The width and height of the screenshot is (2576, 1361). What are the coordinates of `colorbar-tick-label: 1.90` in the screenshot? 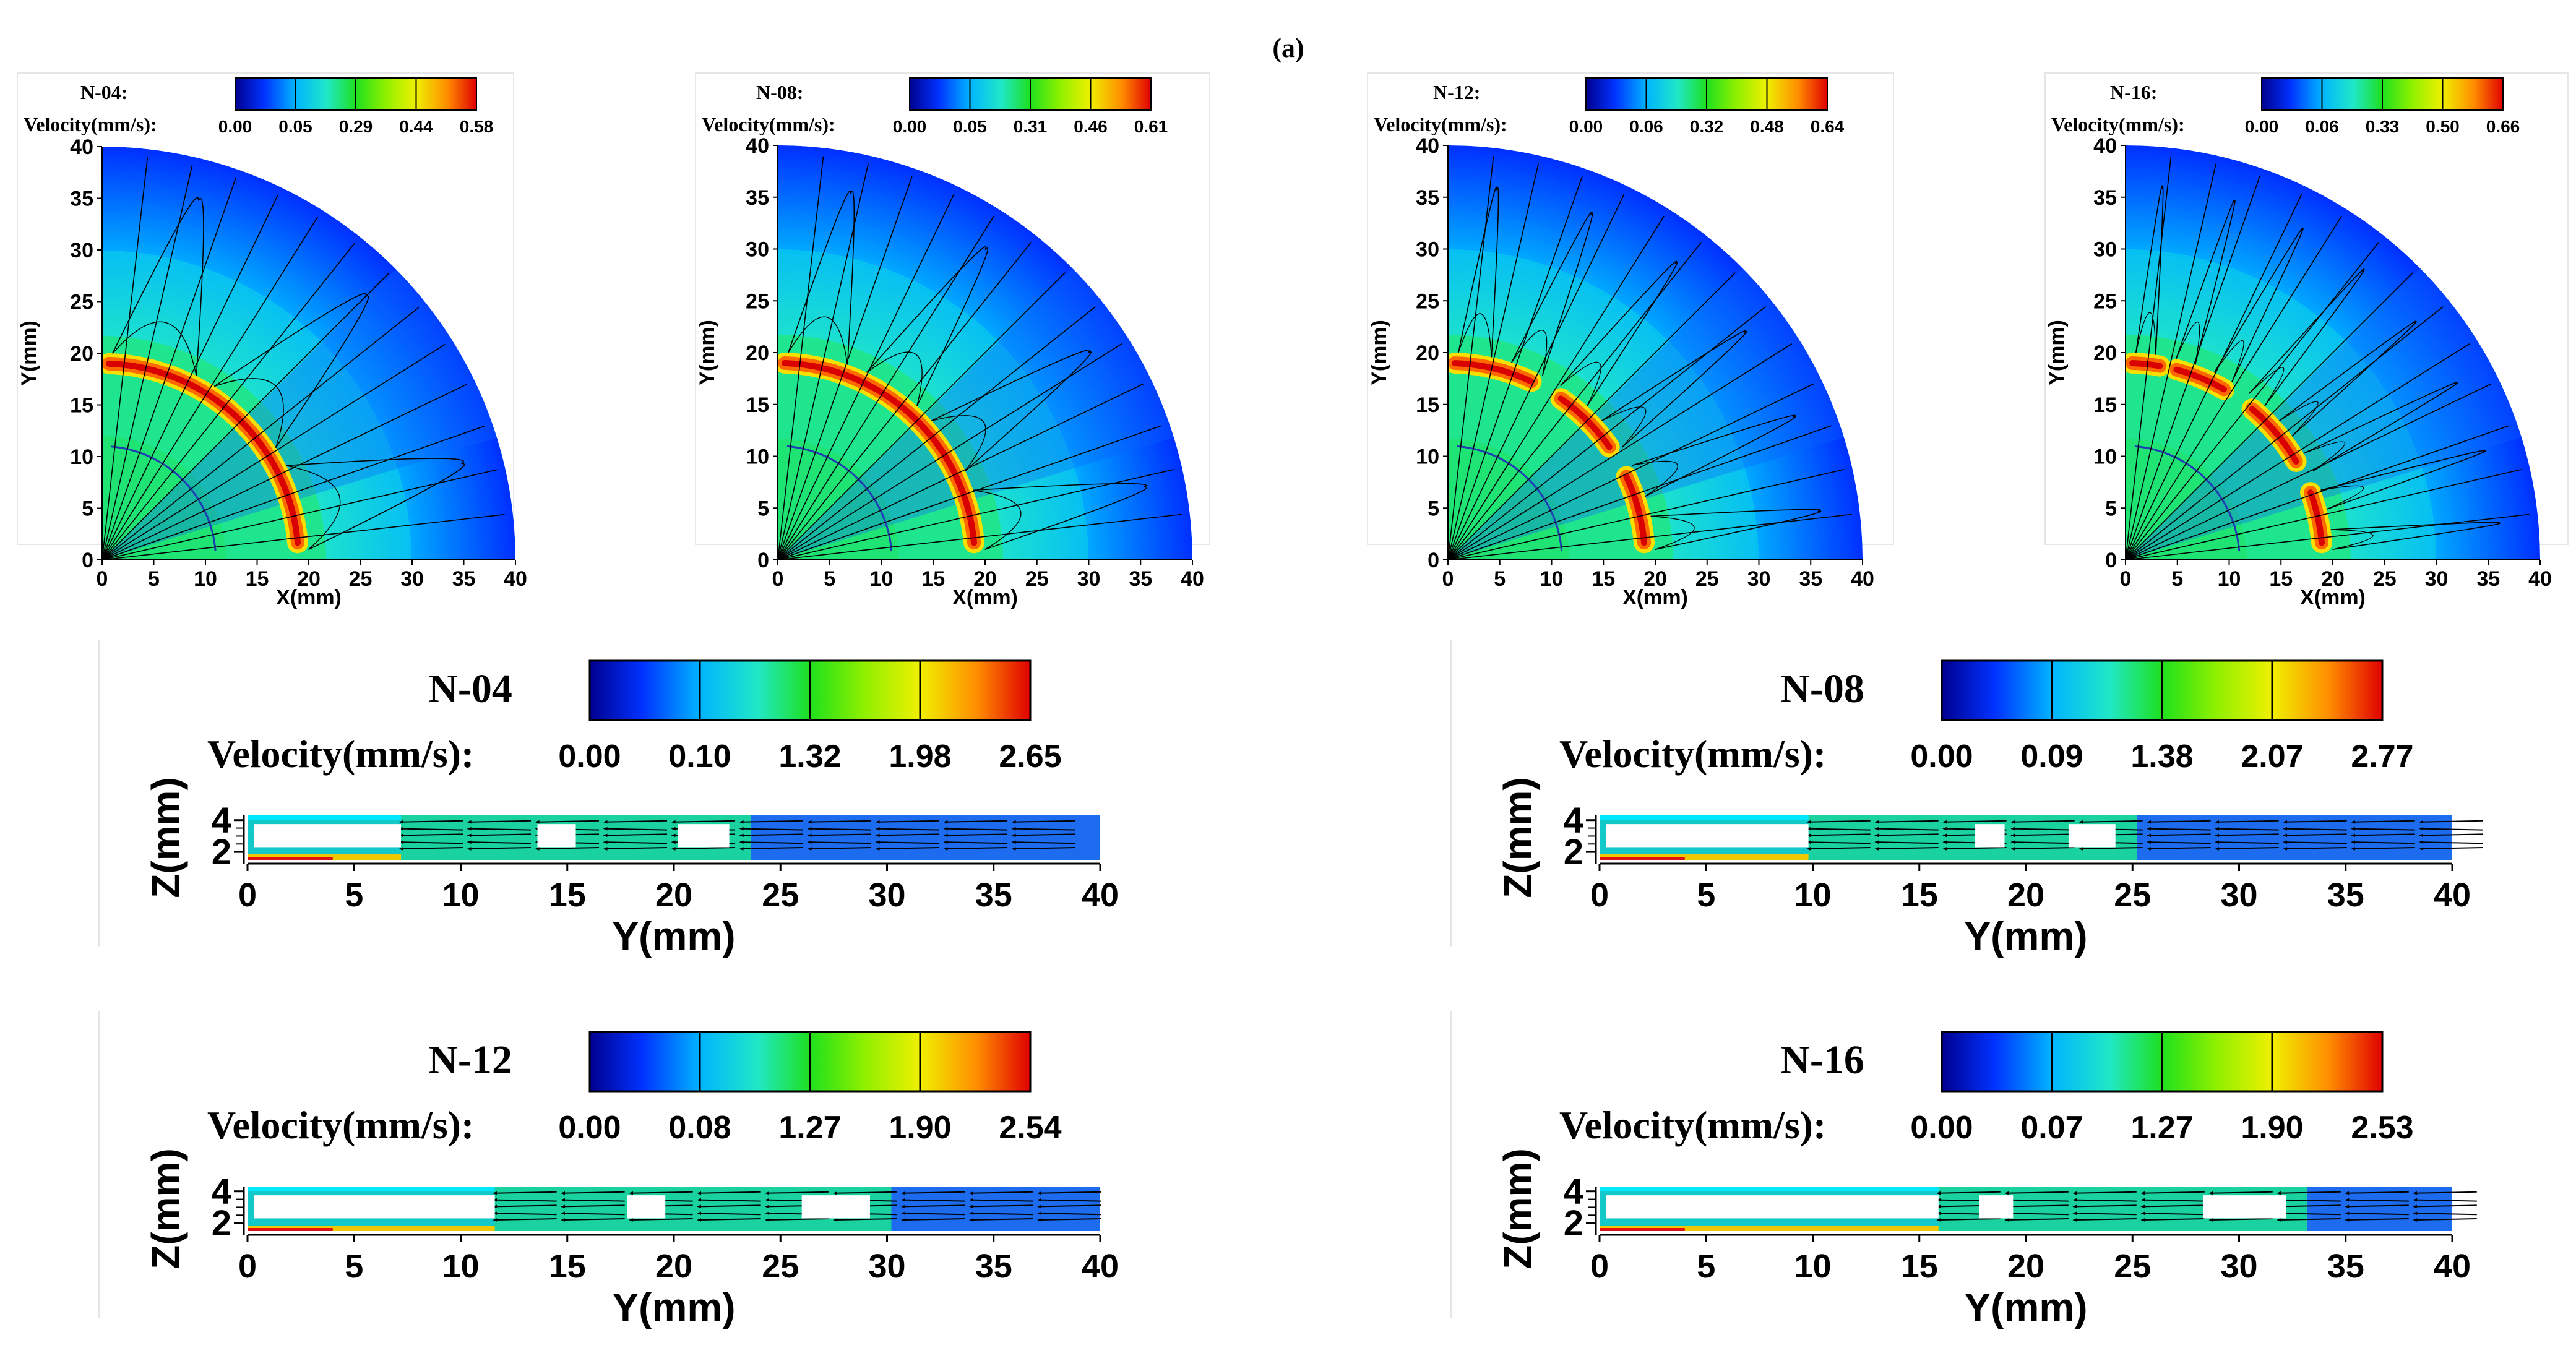 It's located at (2272, 1128).